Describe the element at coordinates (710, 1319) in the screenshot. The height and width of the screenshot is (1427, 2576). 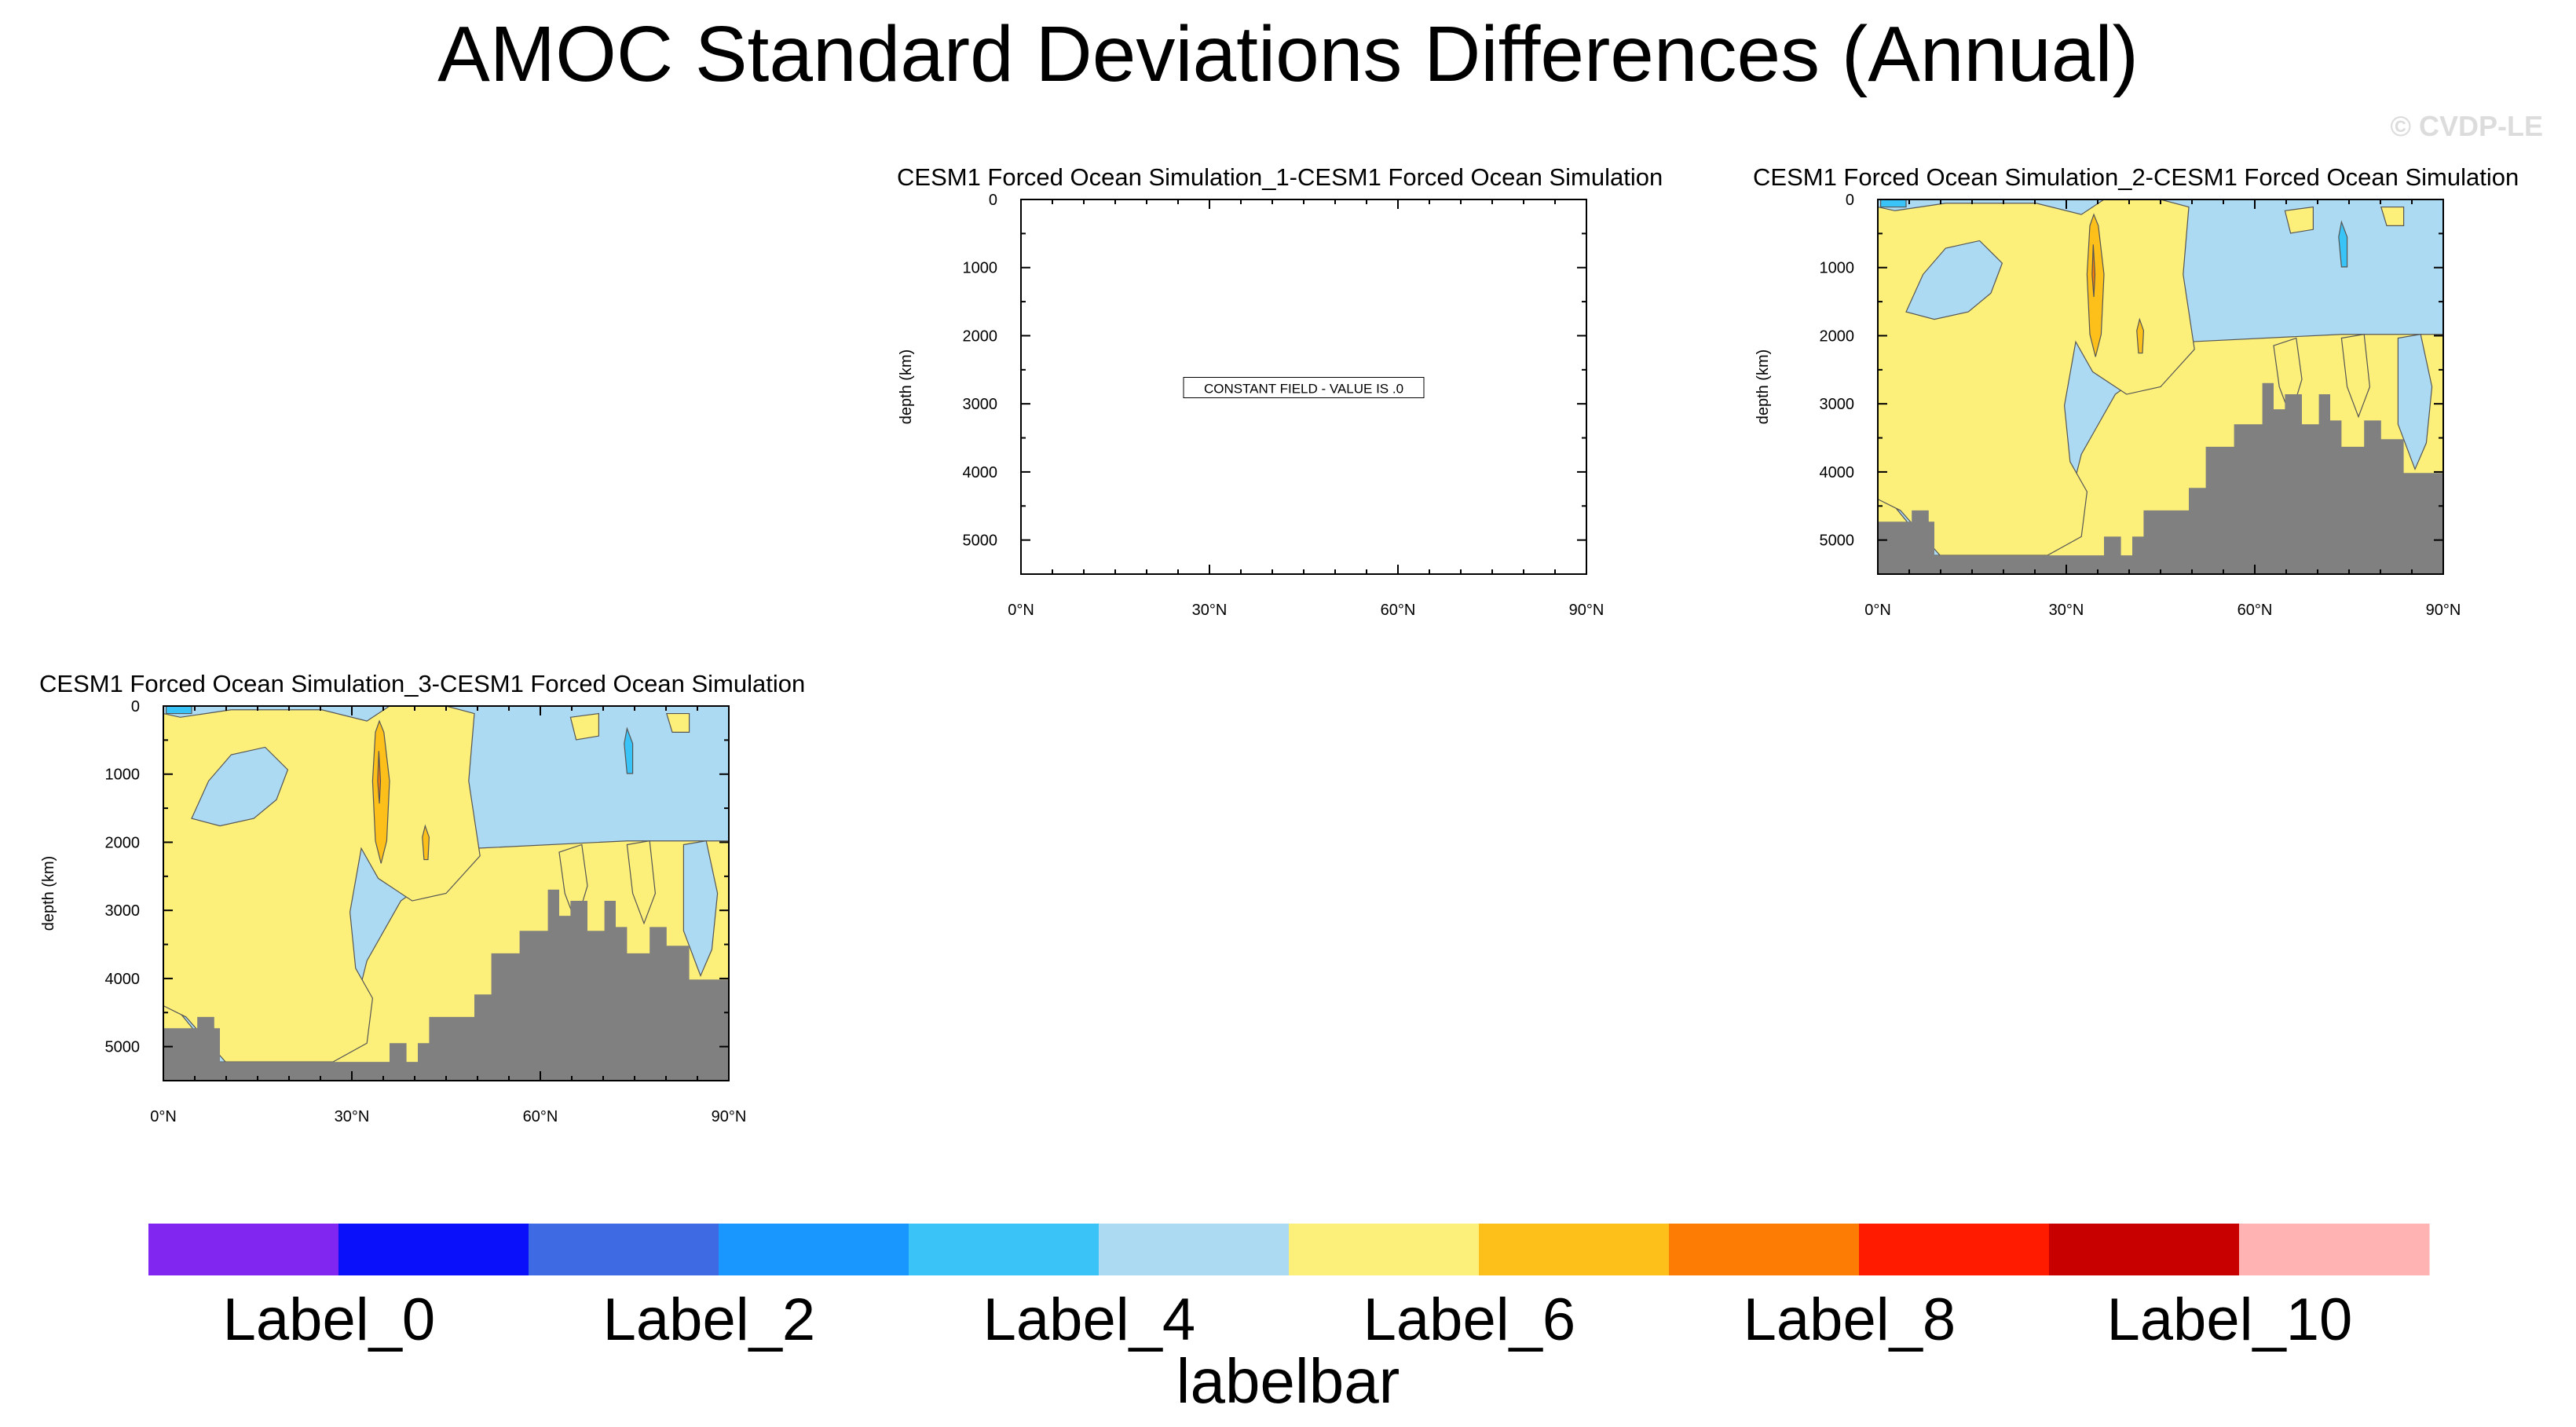
I see `labelbar-label: Label_2` at that location.